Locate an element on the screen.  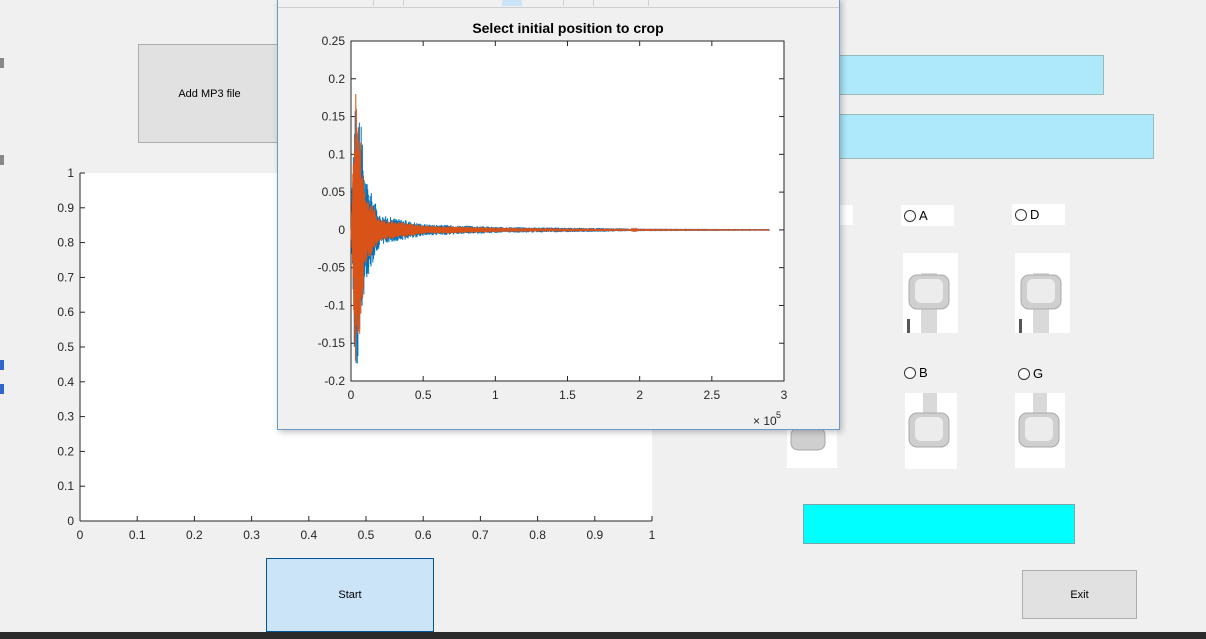
chart-y-tick-label: -0.2 is located at coordinates (334, 381).